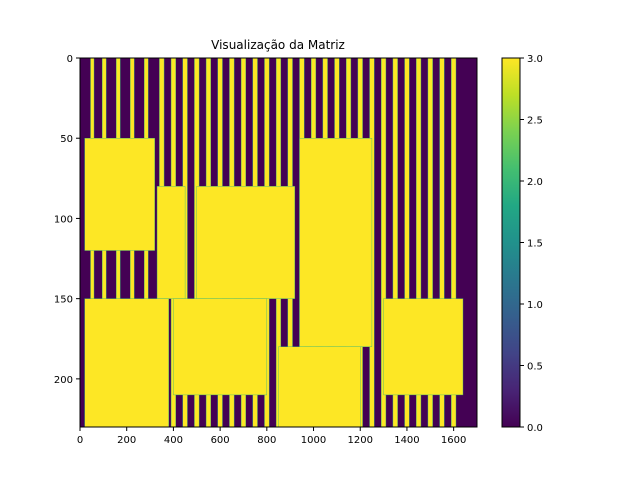 This screenshot has width=640, height=480. I want to click on colorbar-tick-label: 0.0, so click(535, 428).